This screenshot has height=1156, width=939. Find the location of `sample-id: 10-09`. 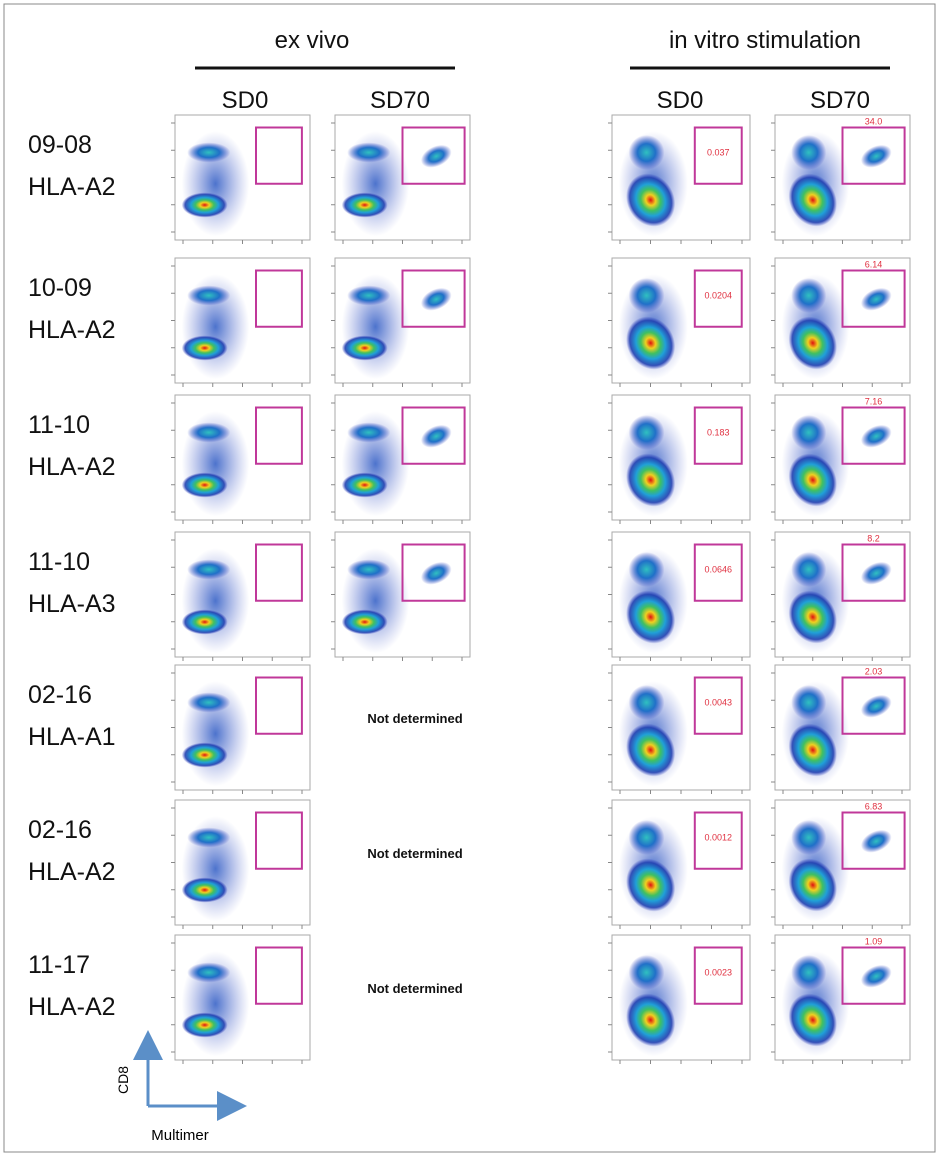

sample-id: 10-09 is located at coordinates (60, 288).